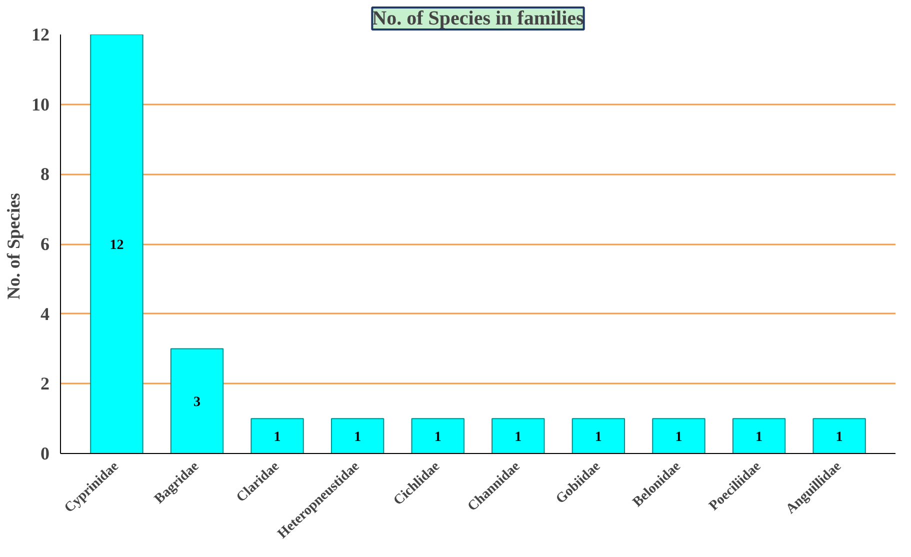 Image resolution: width=911 pixels, height=557 pixels. Describe the element at coordinates (45, 174) in the screenshot. I see `y-tick-label: 8` at that location.